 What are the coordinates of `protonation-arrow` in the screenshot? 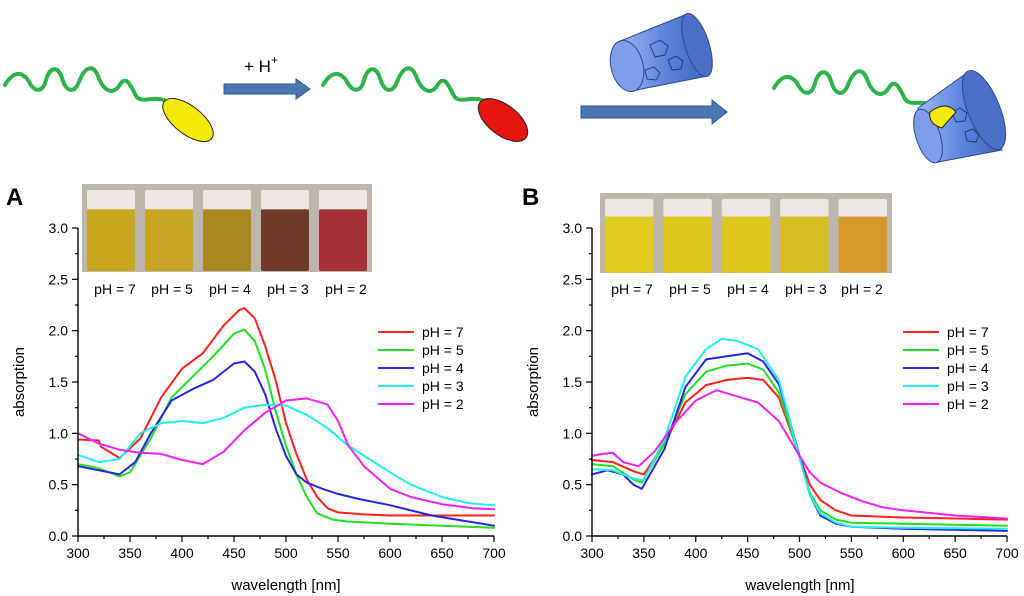 It's located at (267, 89).